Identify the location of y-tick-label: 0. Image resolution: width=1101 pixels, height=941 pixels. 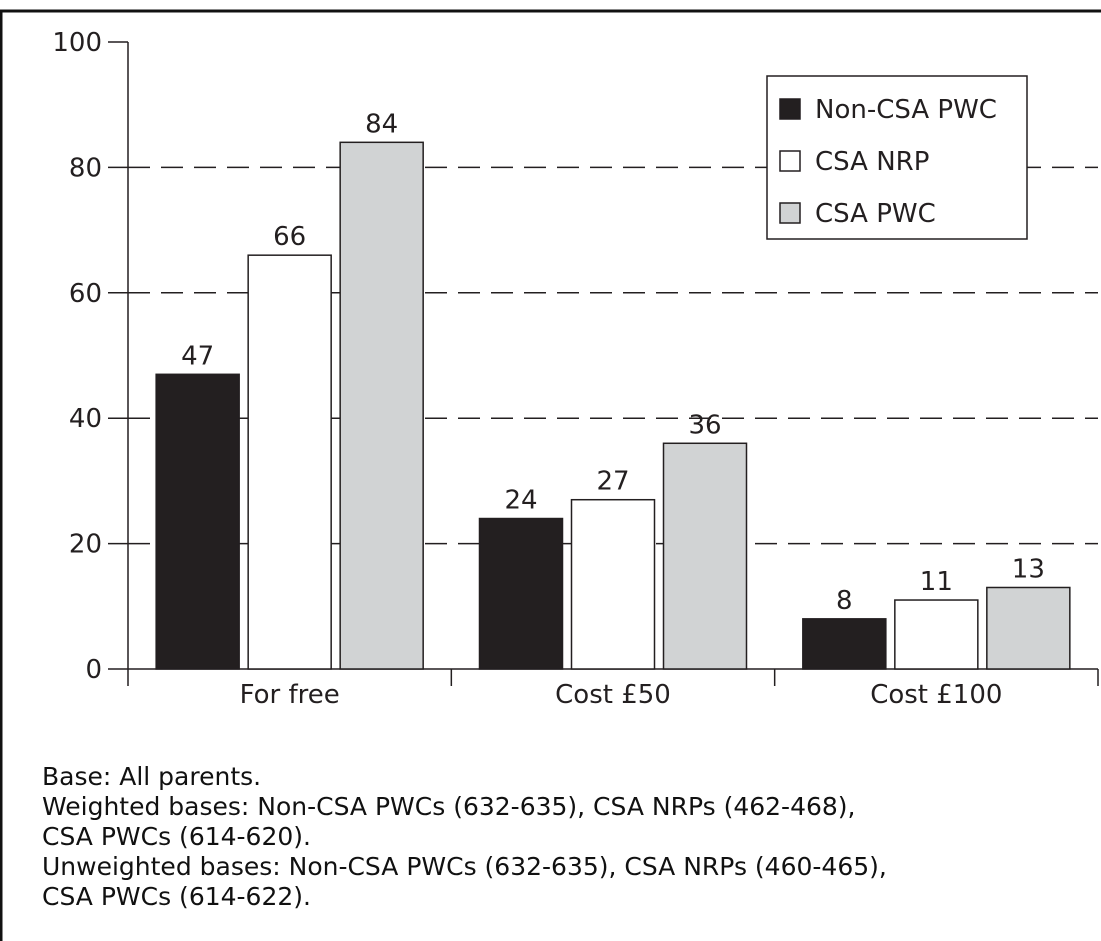
(93, 670).